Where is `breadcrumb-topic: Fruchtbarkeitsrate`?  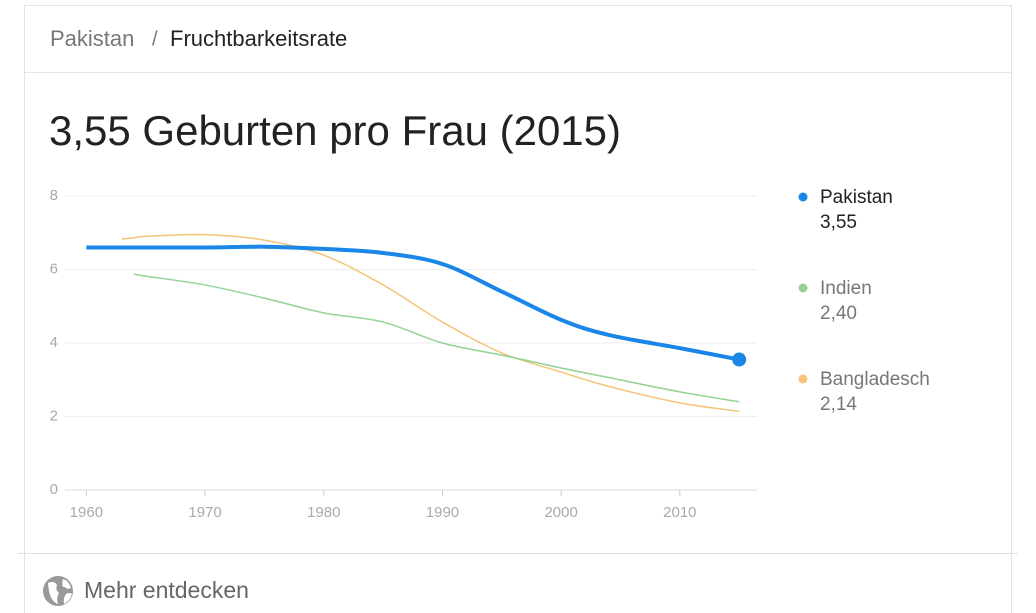
breadcrumb-topic: Fruchtbarkeitsrate is located at coordinates (258, 38).